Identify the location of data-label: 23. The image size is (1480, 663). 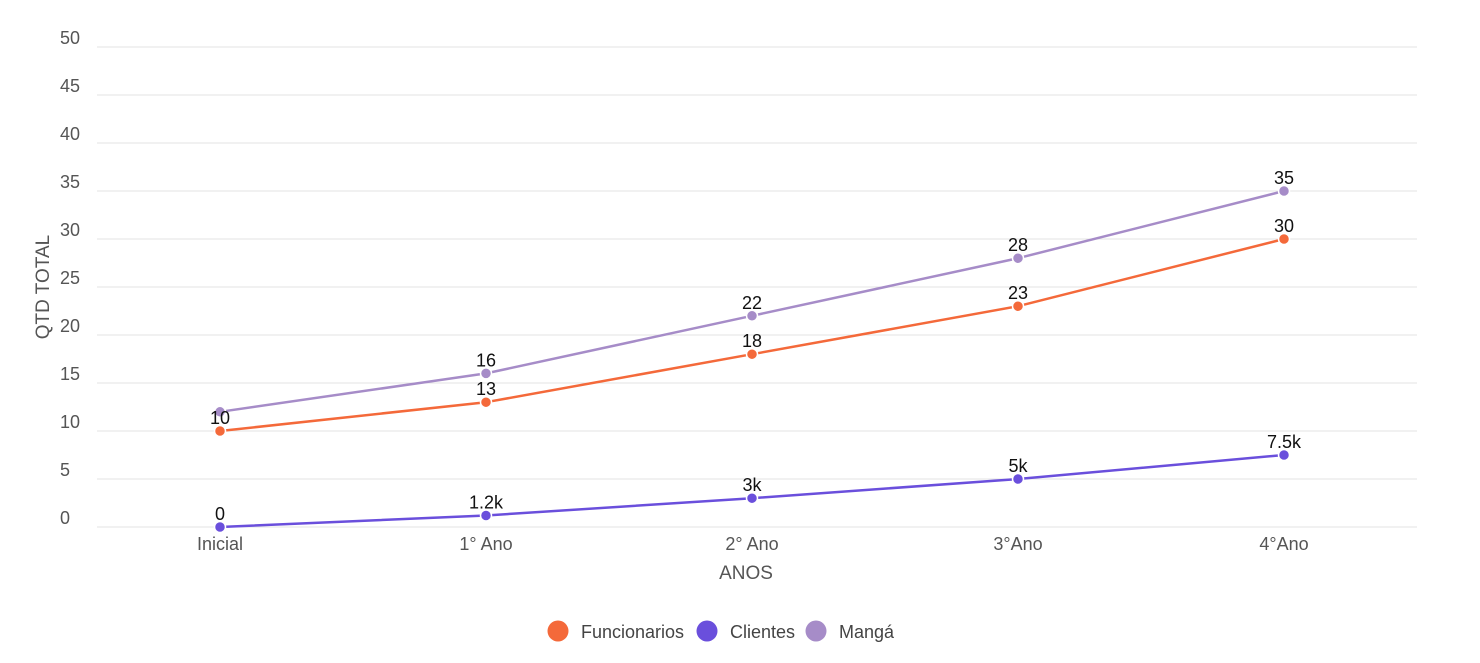
(1018, 293).